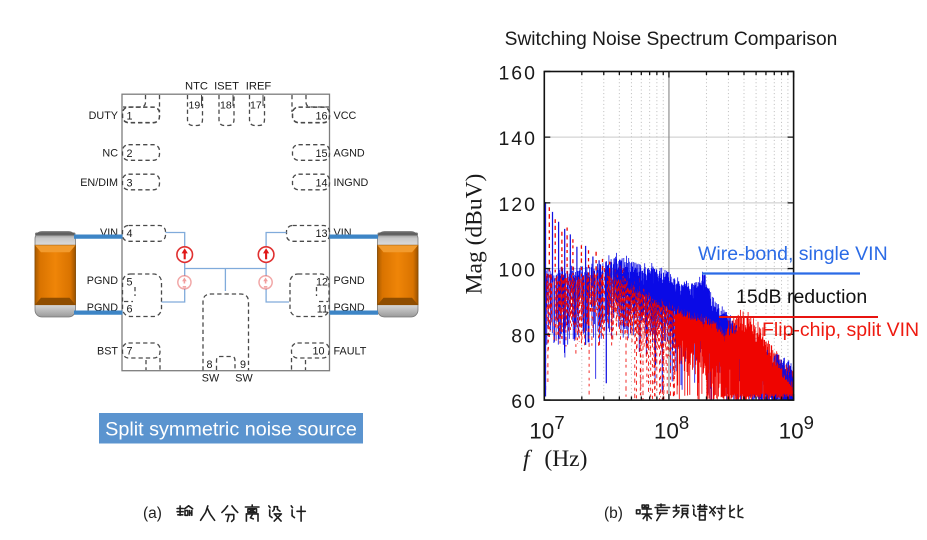 This screenshot has height=540, width=927. Describe the element at coordinates (226, 87) in the screenshot. I see `svg-text: ISET` at that location.